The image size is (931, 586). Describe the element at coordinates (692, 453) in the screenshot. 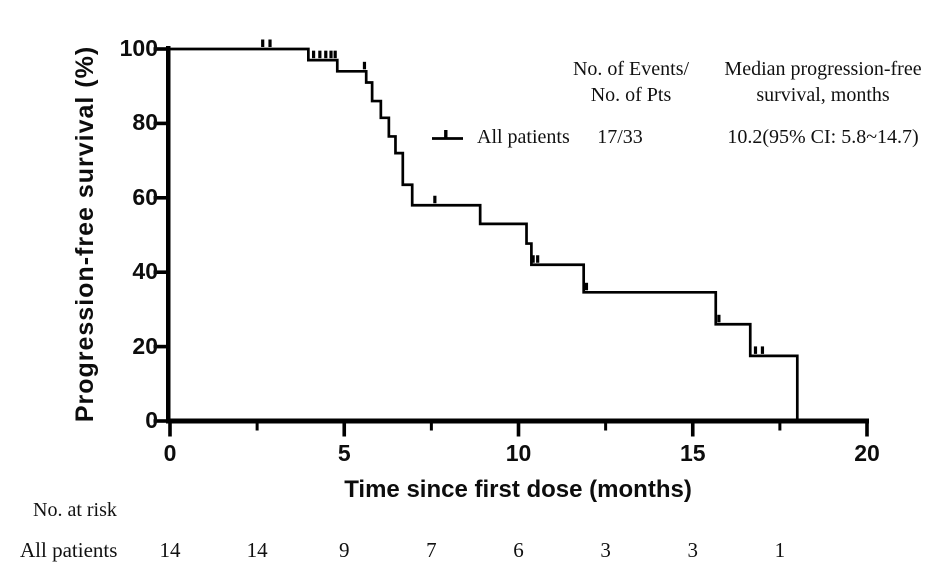

I see `x-tick-label: 15` at that location.